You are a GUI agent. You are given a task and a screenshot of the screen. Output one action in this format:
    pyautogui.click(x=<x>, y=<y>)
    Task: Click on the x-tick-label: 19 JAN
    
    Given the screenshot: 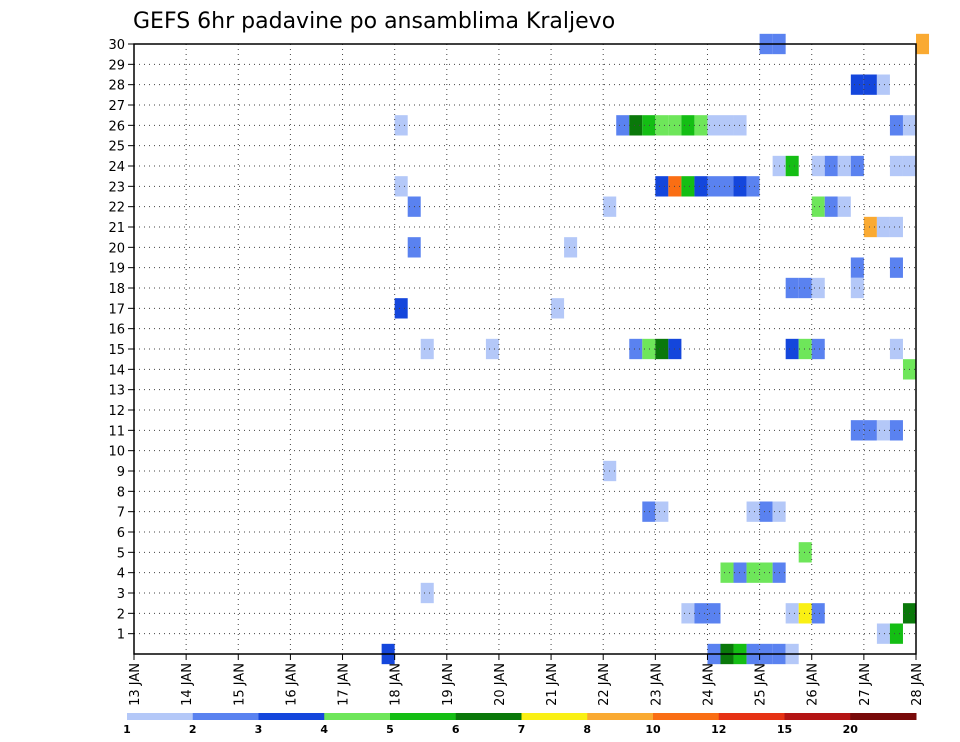 What is the action you would take?
    pyautogui.click(x=448, y=684)
    